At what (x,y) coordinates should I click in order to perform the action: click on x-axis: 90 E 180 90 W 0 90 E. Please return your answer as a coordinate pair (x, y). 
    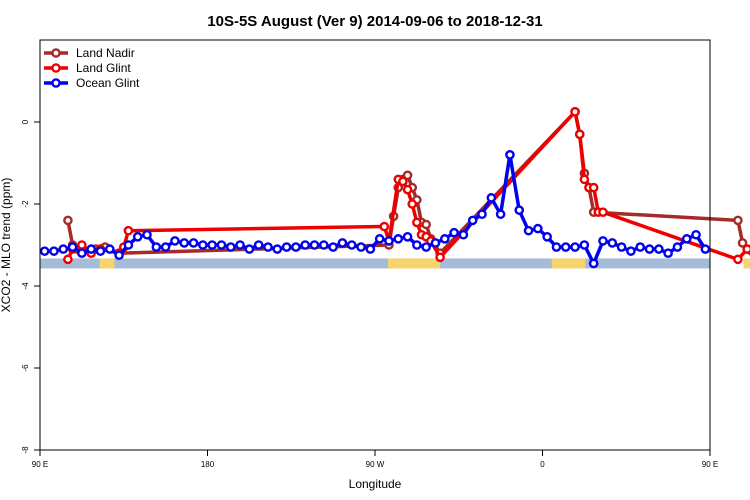
    Looking at the image, I should click on (375, 459).